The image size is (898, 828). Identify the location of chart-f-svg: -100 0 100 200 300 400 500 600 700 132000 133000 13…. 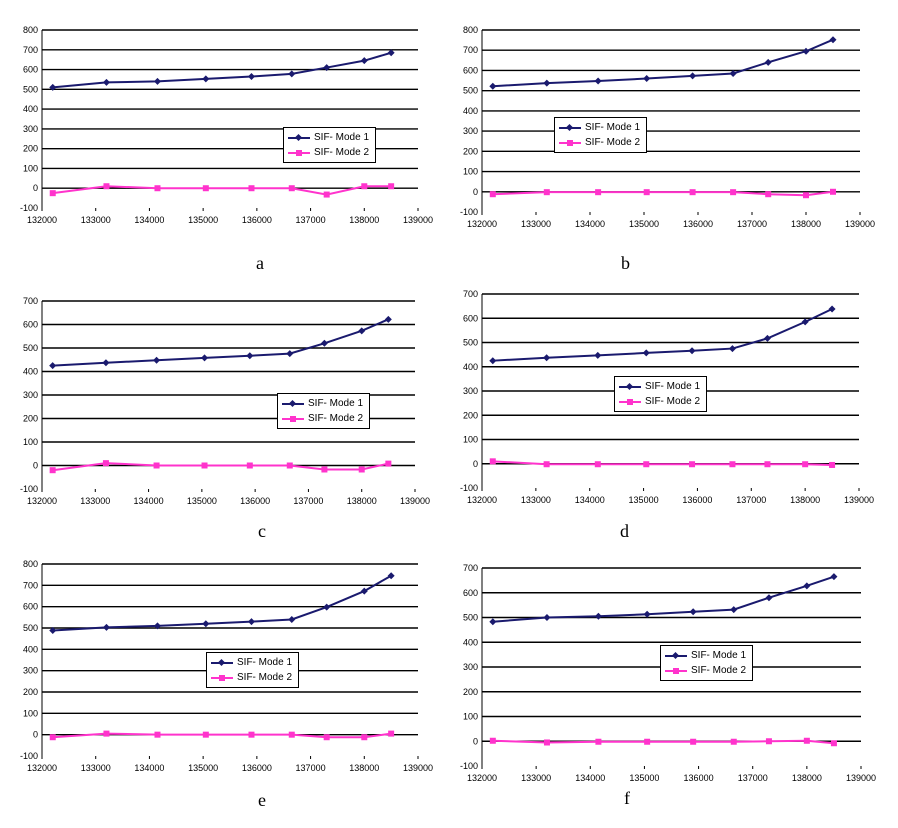
(668, 673).